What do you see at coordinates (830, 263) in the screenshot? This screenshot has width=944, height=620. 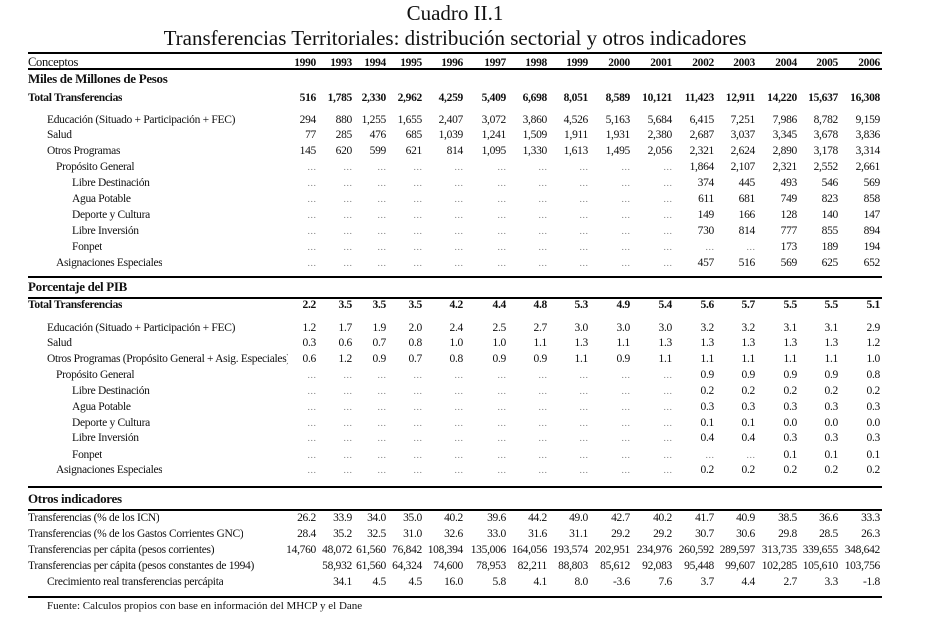 I see `table-cell: 625` at bounding box center [830, 263].